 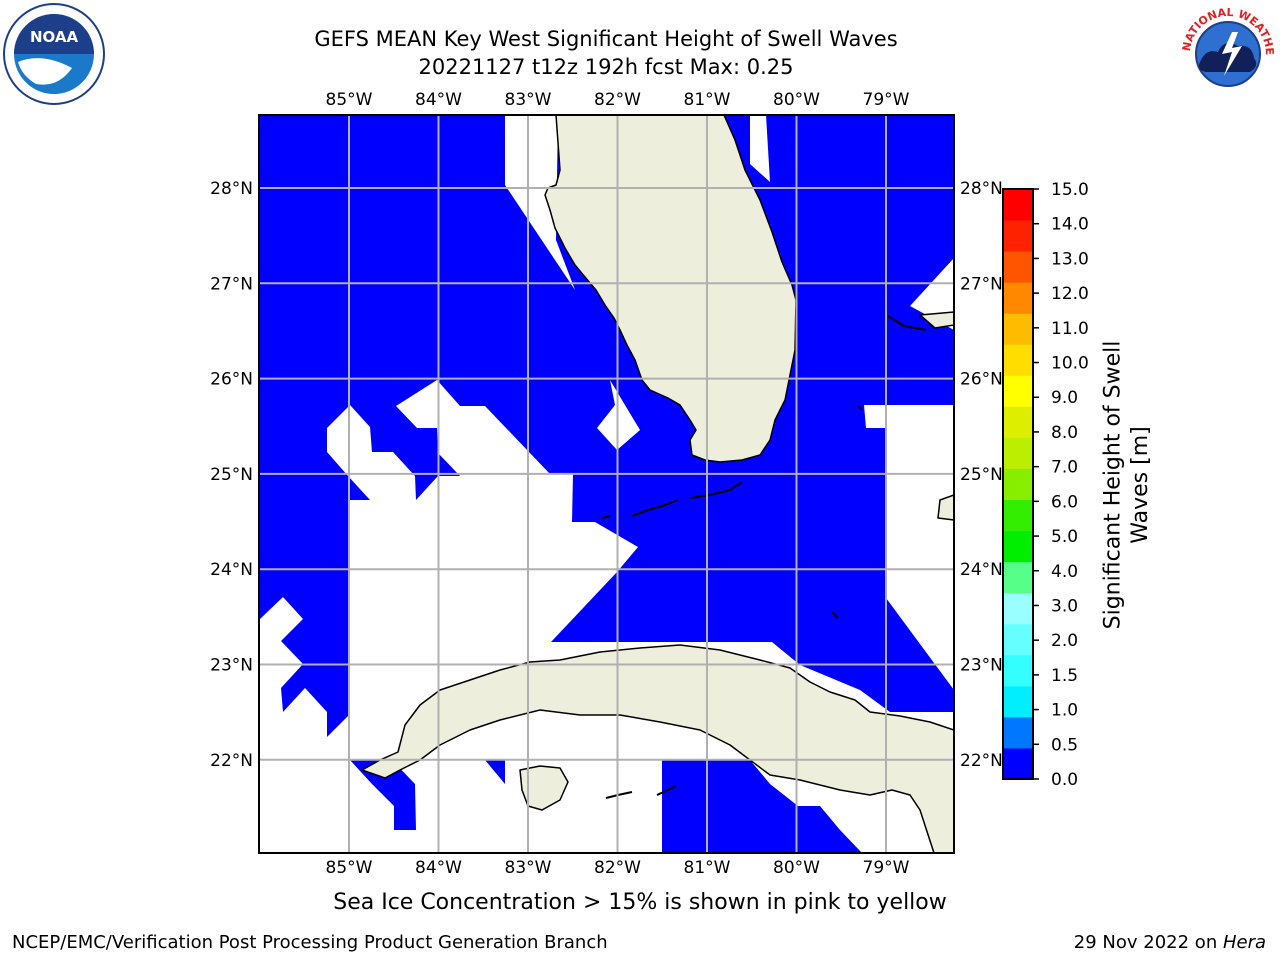 I want to click on lon-tick-label-bottom: 82°W, so click(x=617, y=868).